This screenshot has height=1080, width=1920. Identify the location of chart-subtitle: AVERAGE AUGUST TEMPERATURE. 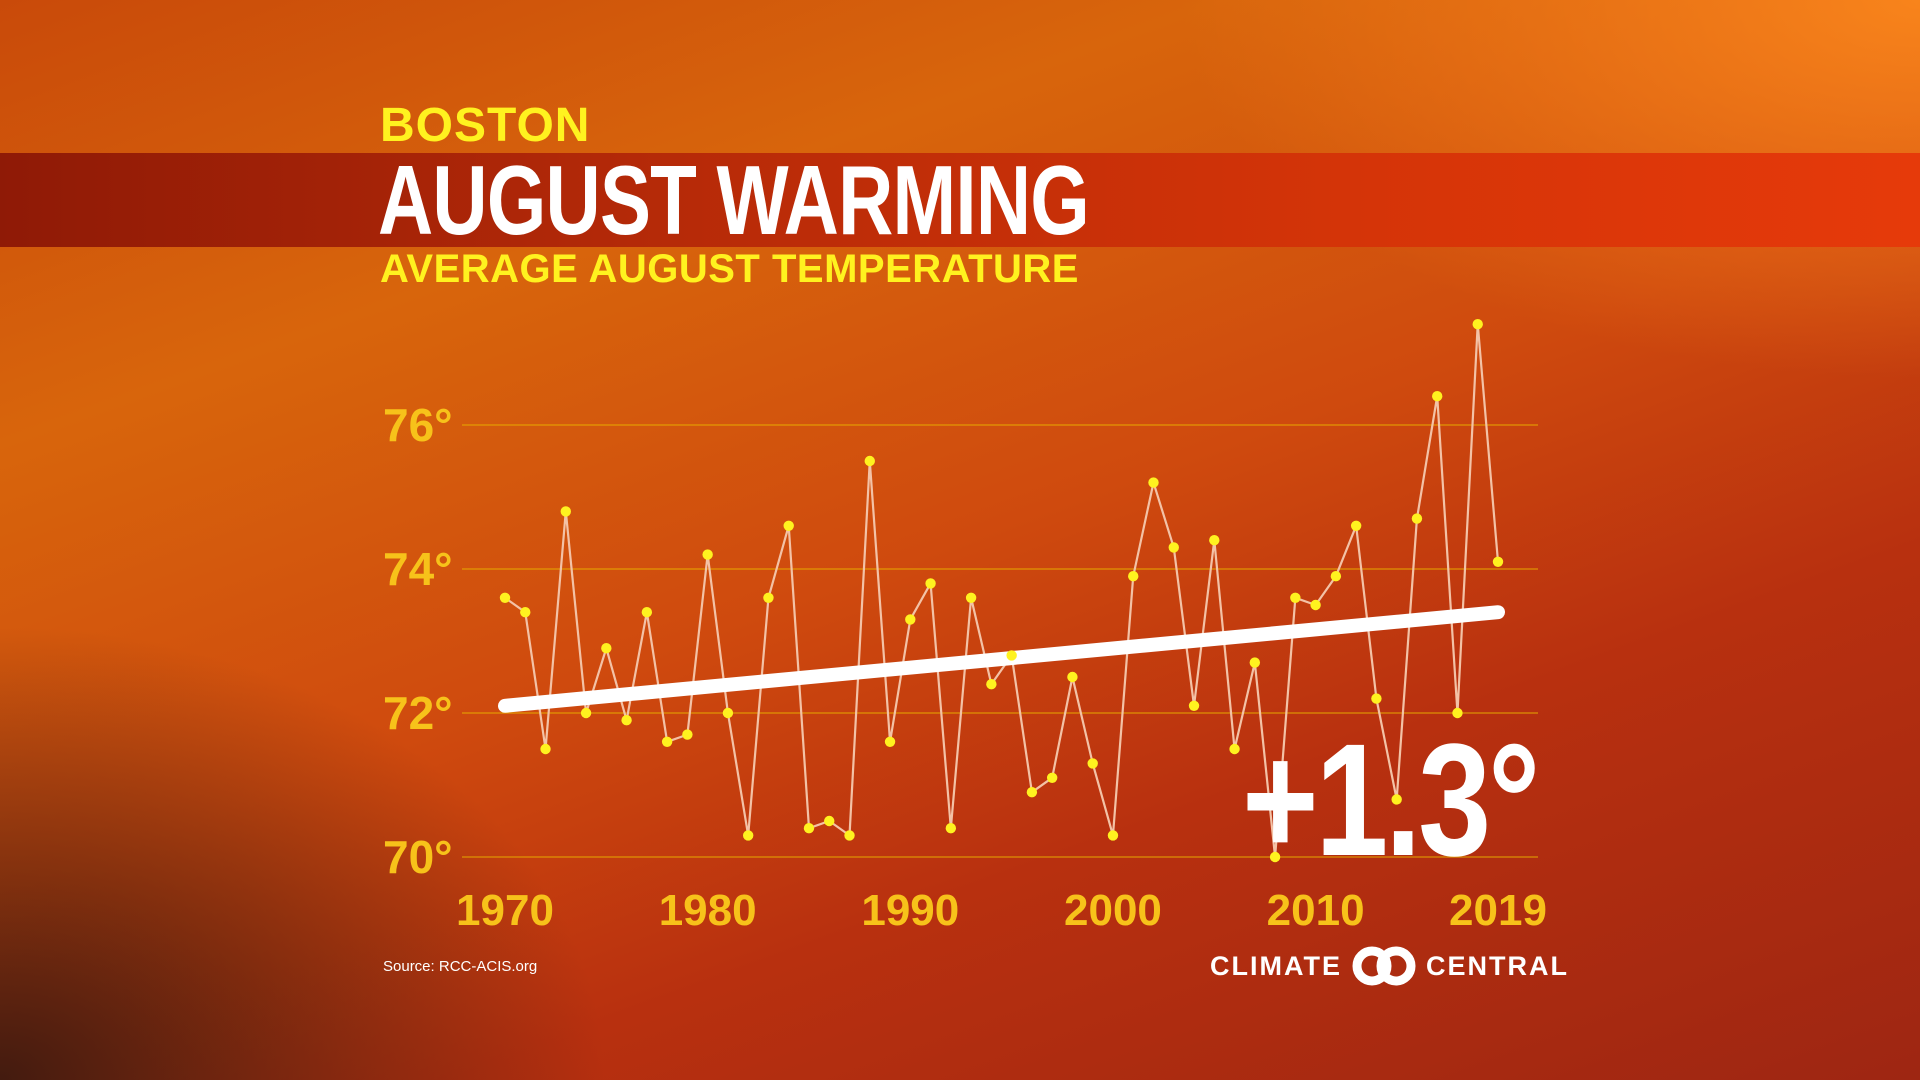
(729, 269).